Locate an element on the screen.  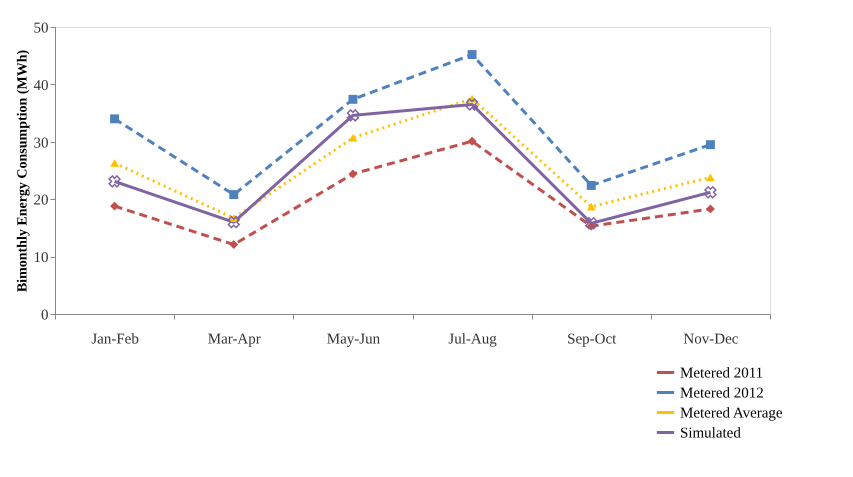
x-tick-label: Sep-Oct is located at coordinates (592, 340).